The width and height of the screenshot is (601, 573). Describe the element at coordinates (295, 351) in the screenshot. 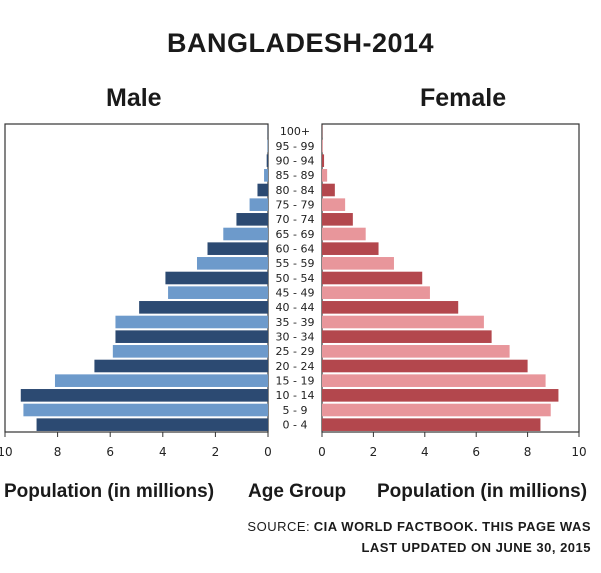

I see `age-group-tick-label: 25 - 29` at that location.